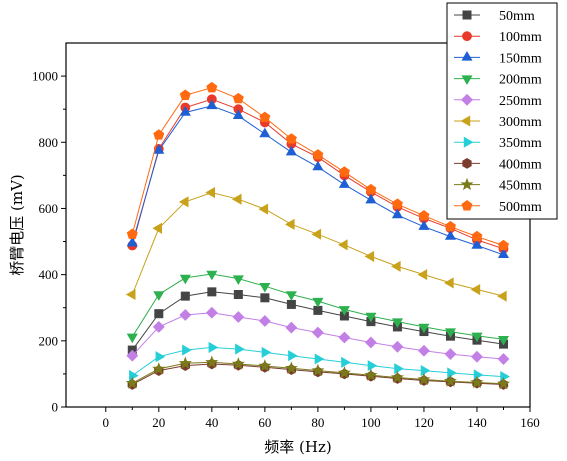 The height and width of the screenshot is (461, 567). I want to click on legend-item: 300mm, so click(498, 122).